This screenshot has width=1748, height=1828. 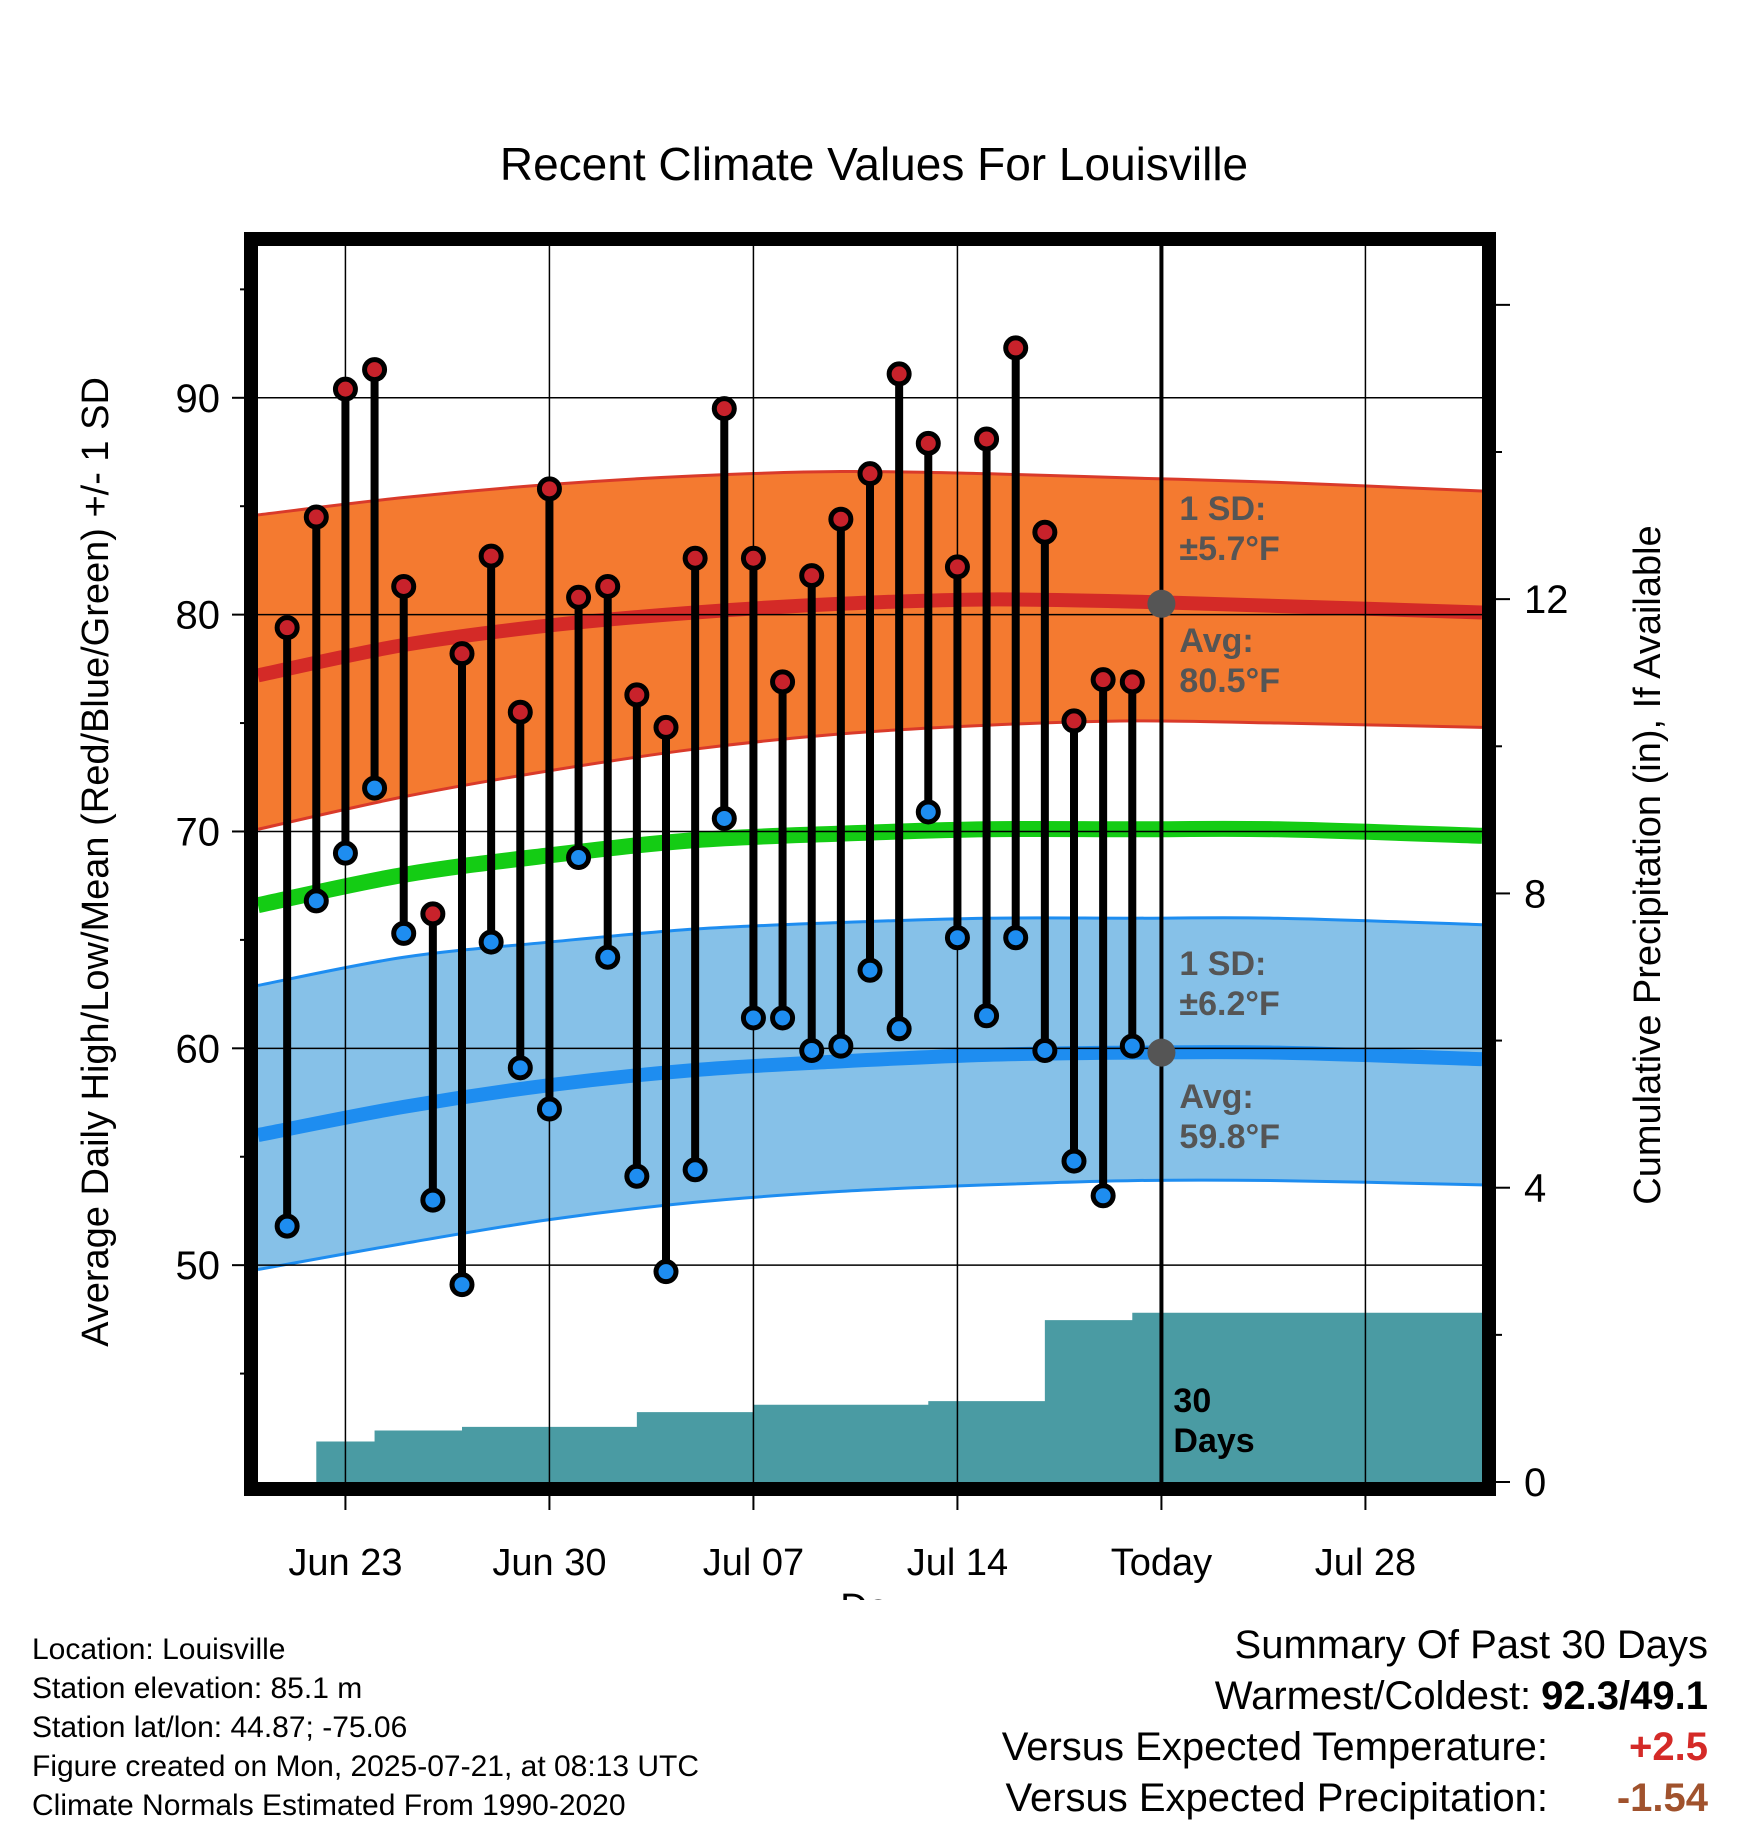 I want to click on x-axis-label: Day, so click(x=874, y=1593).